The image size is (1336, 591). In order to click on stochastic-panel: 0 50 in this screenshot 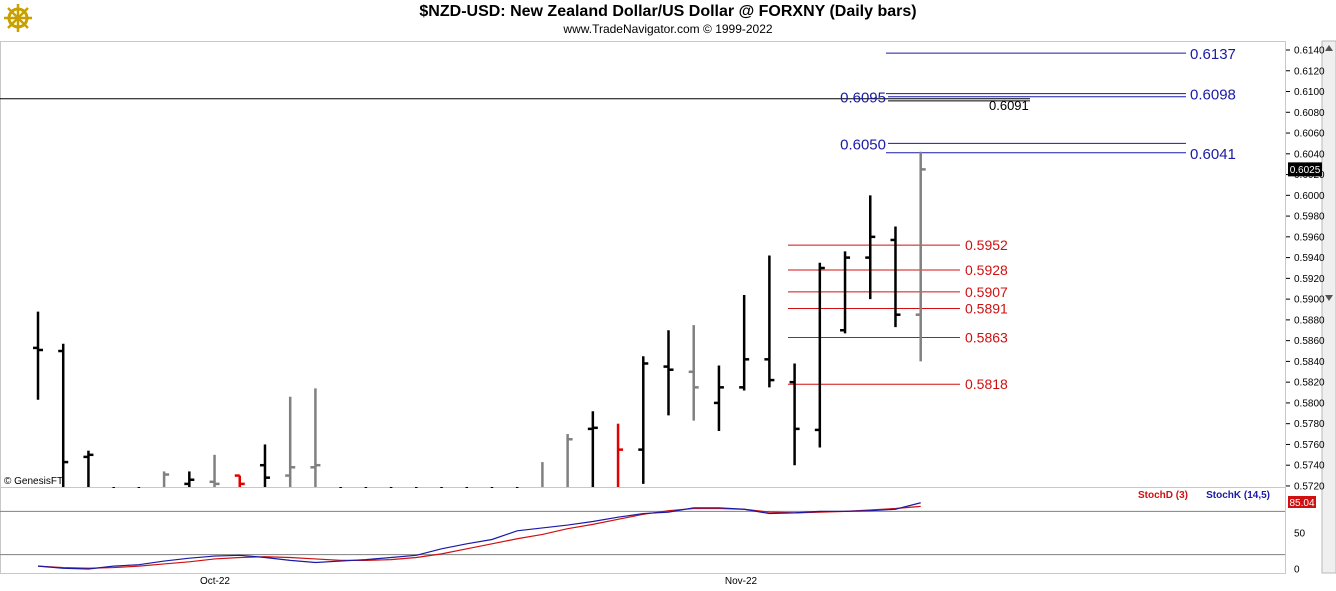, I will do `click(653, 539)`.